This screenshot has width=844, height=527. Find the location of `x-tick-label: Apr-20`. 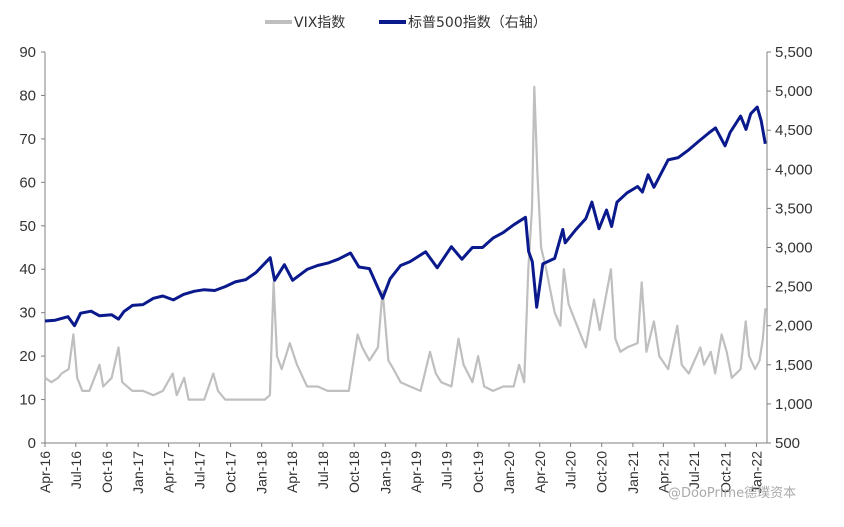

x-tick-label: Apr-20 is located at coordinates (540, 472).